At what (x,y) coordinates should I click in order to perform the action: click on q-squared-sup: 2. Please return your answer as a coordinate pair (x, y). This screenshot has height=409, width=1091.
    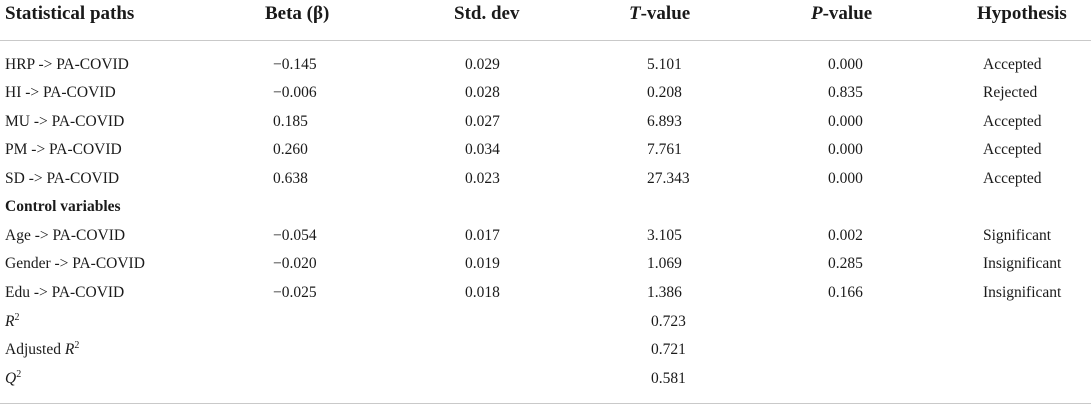
    Looking at the image, I should click on (19, 374).